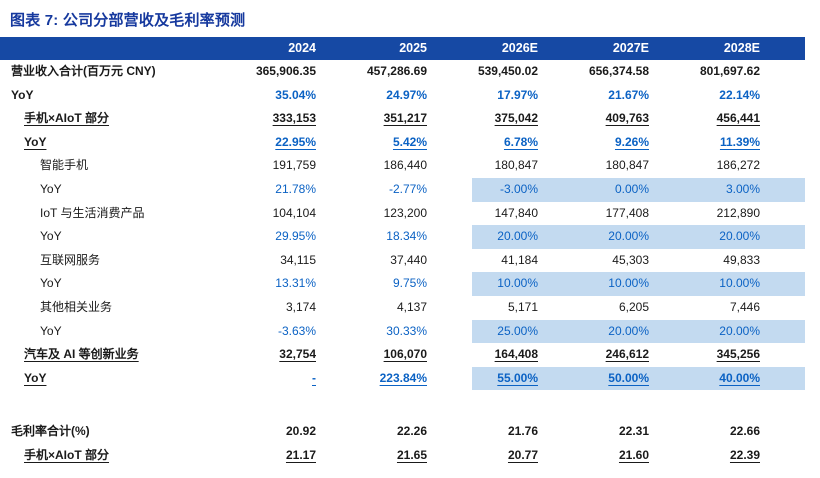 The height and width of the screenshot is (478, 820). I want to click on value-cell: 21.67%, so click(628, 94).